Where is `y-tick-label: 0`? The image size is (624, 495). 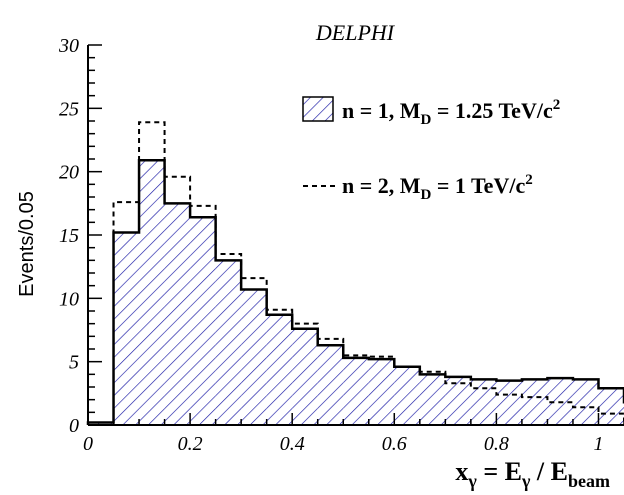
y-tick-label: 0 is located at coordinates (74, 426).